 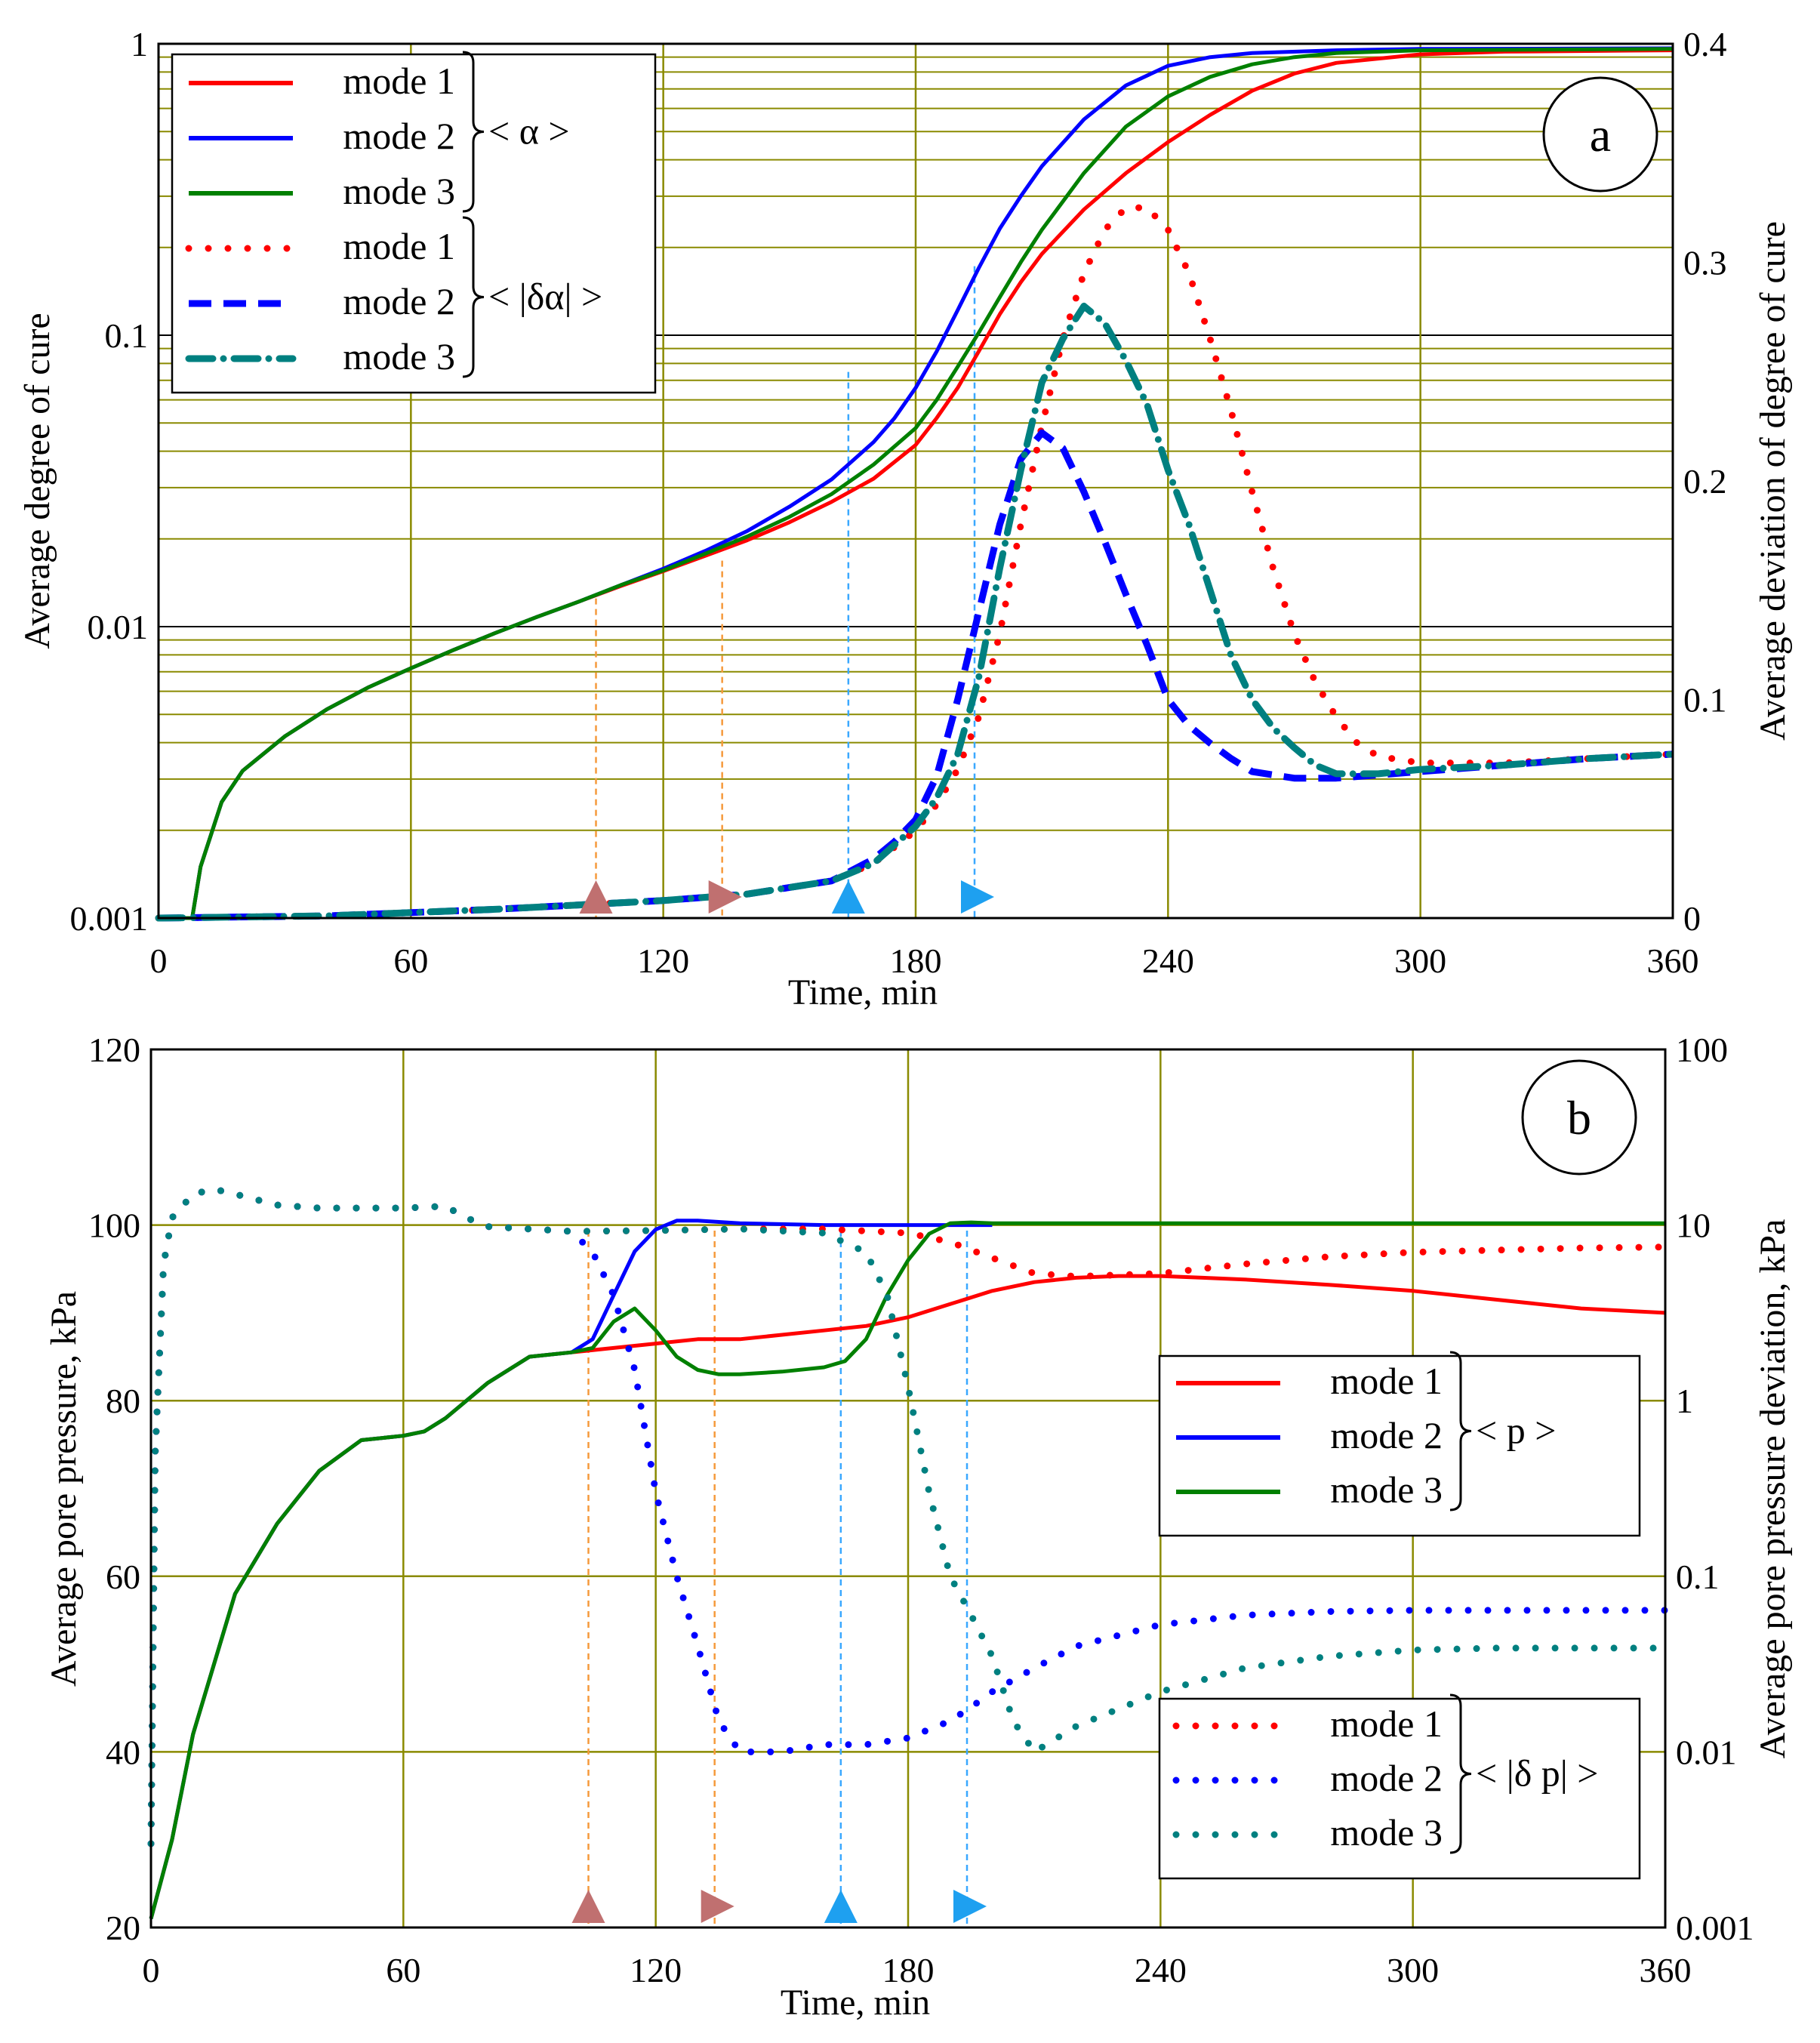 I want to click on y-tick-label: 100, so click(x=114, y=1226).